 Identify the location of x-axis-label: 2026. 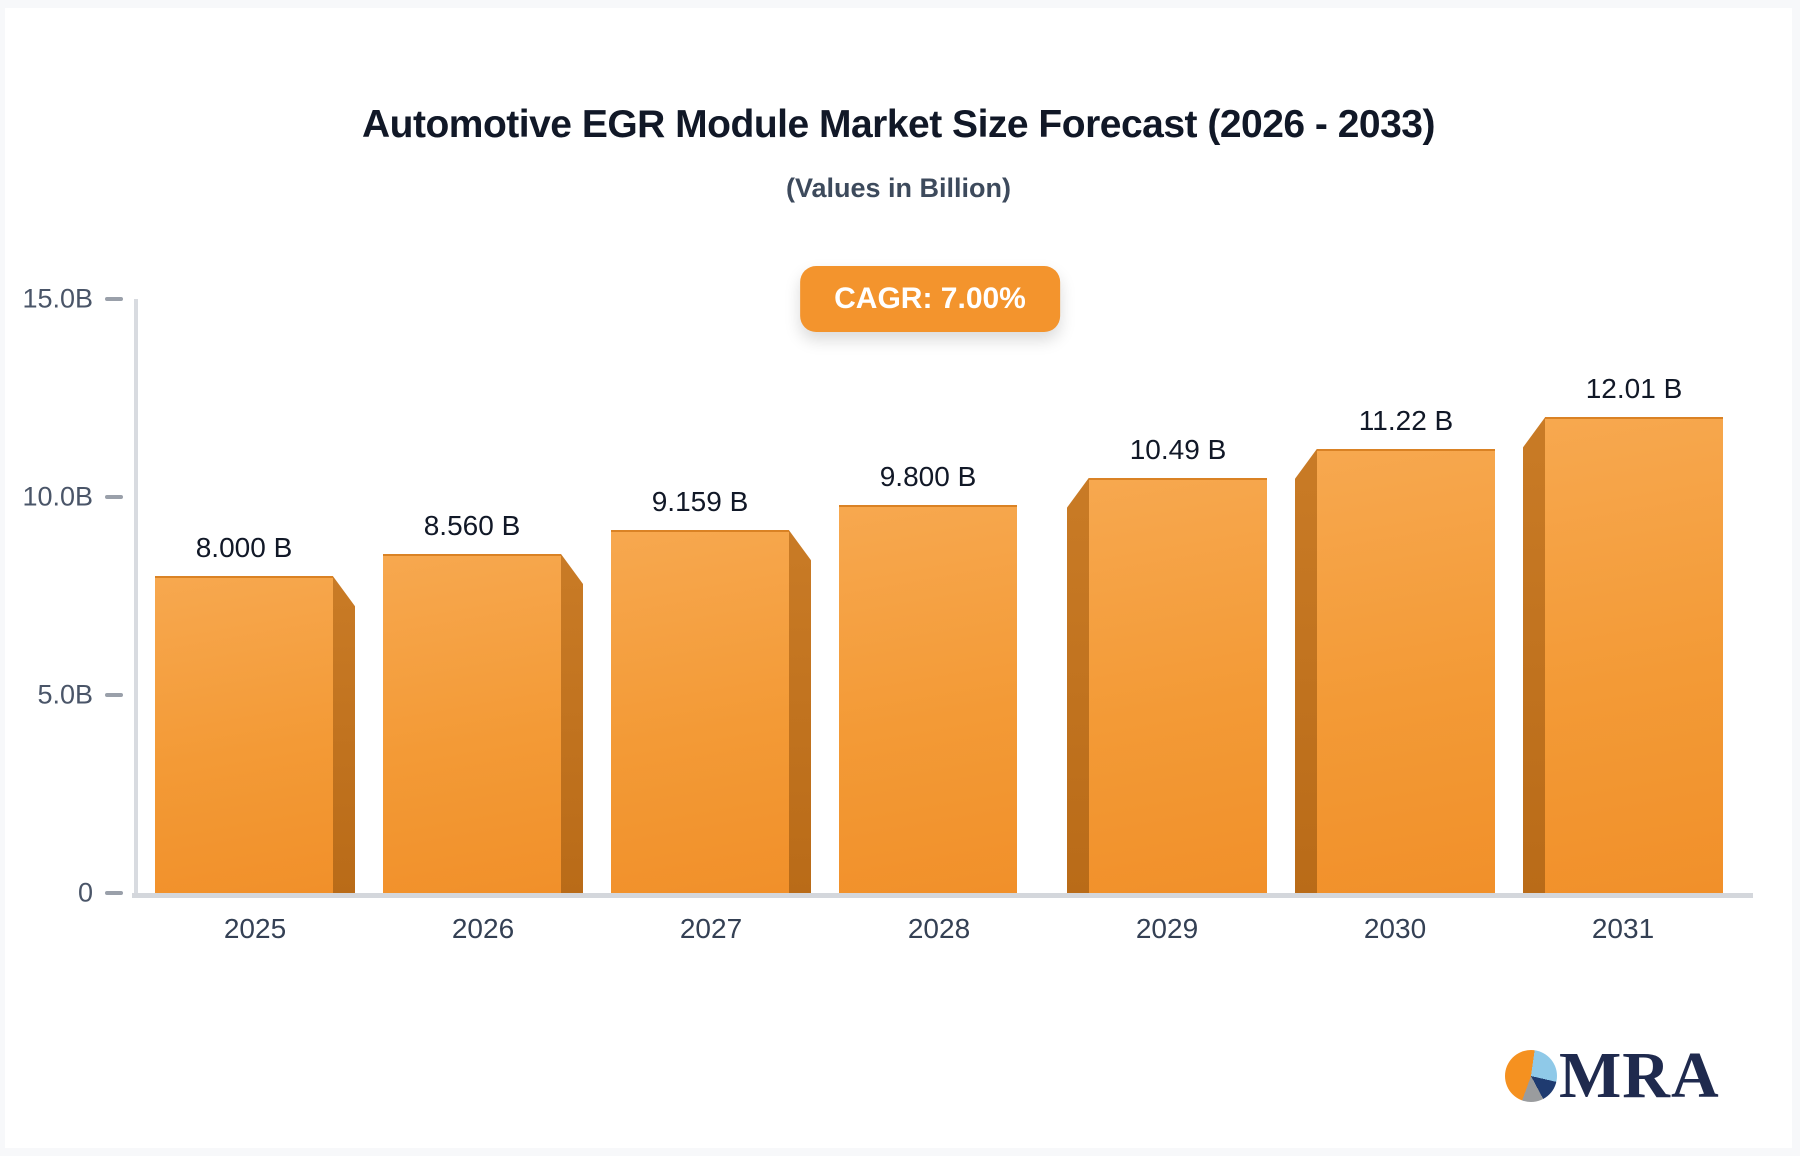
(483, 928).